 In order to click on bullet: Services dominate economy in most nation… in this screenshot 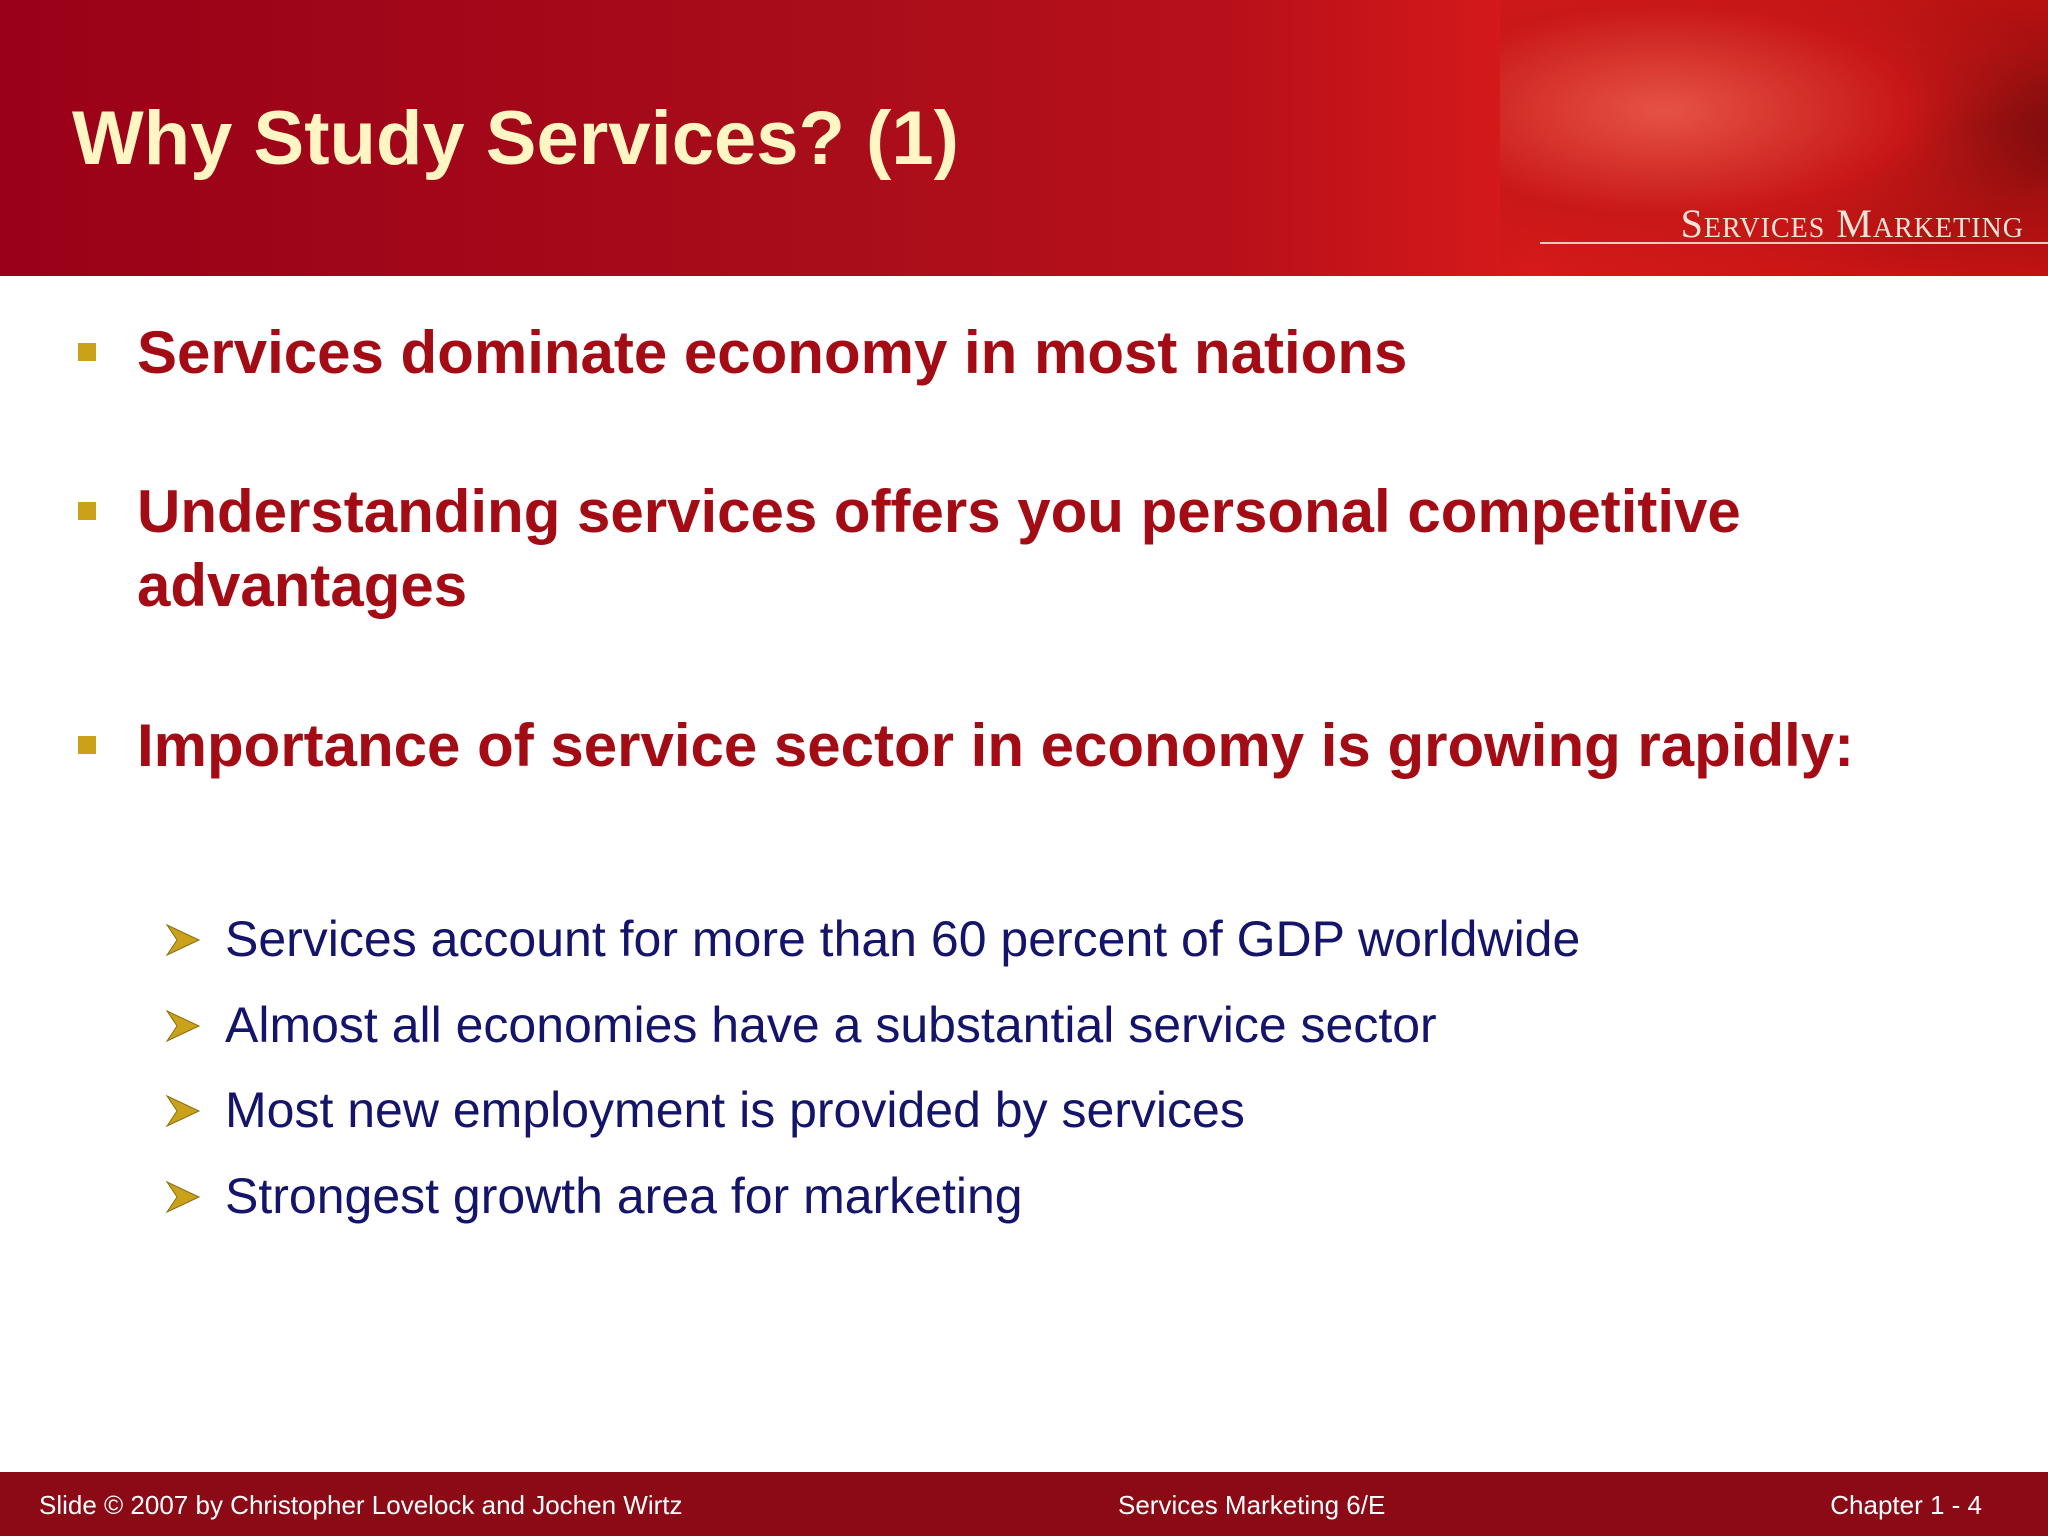, I will do `click(772, 352)`.